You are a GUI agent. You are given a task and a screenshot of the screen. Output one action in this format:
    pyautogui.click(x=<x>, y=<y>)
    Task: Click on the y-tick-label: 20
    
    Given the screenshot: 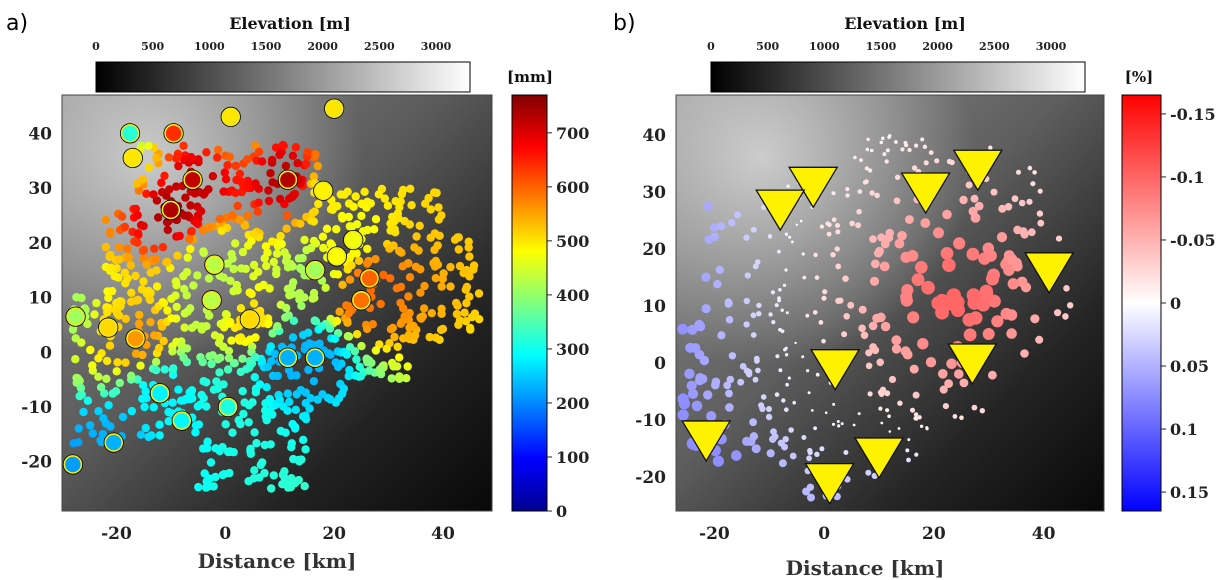 What is the action you would take?
    pyautogui.click(x=40, y=244)
    